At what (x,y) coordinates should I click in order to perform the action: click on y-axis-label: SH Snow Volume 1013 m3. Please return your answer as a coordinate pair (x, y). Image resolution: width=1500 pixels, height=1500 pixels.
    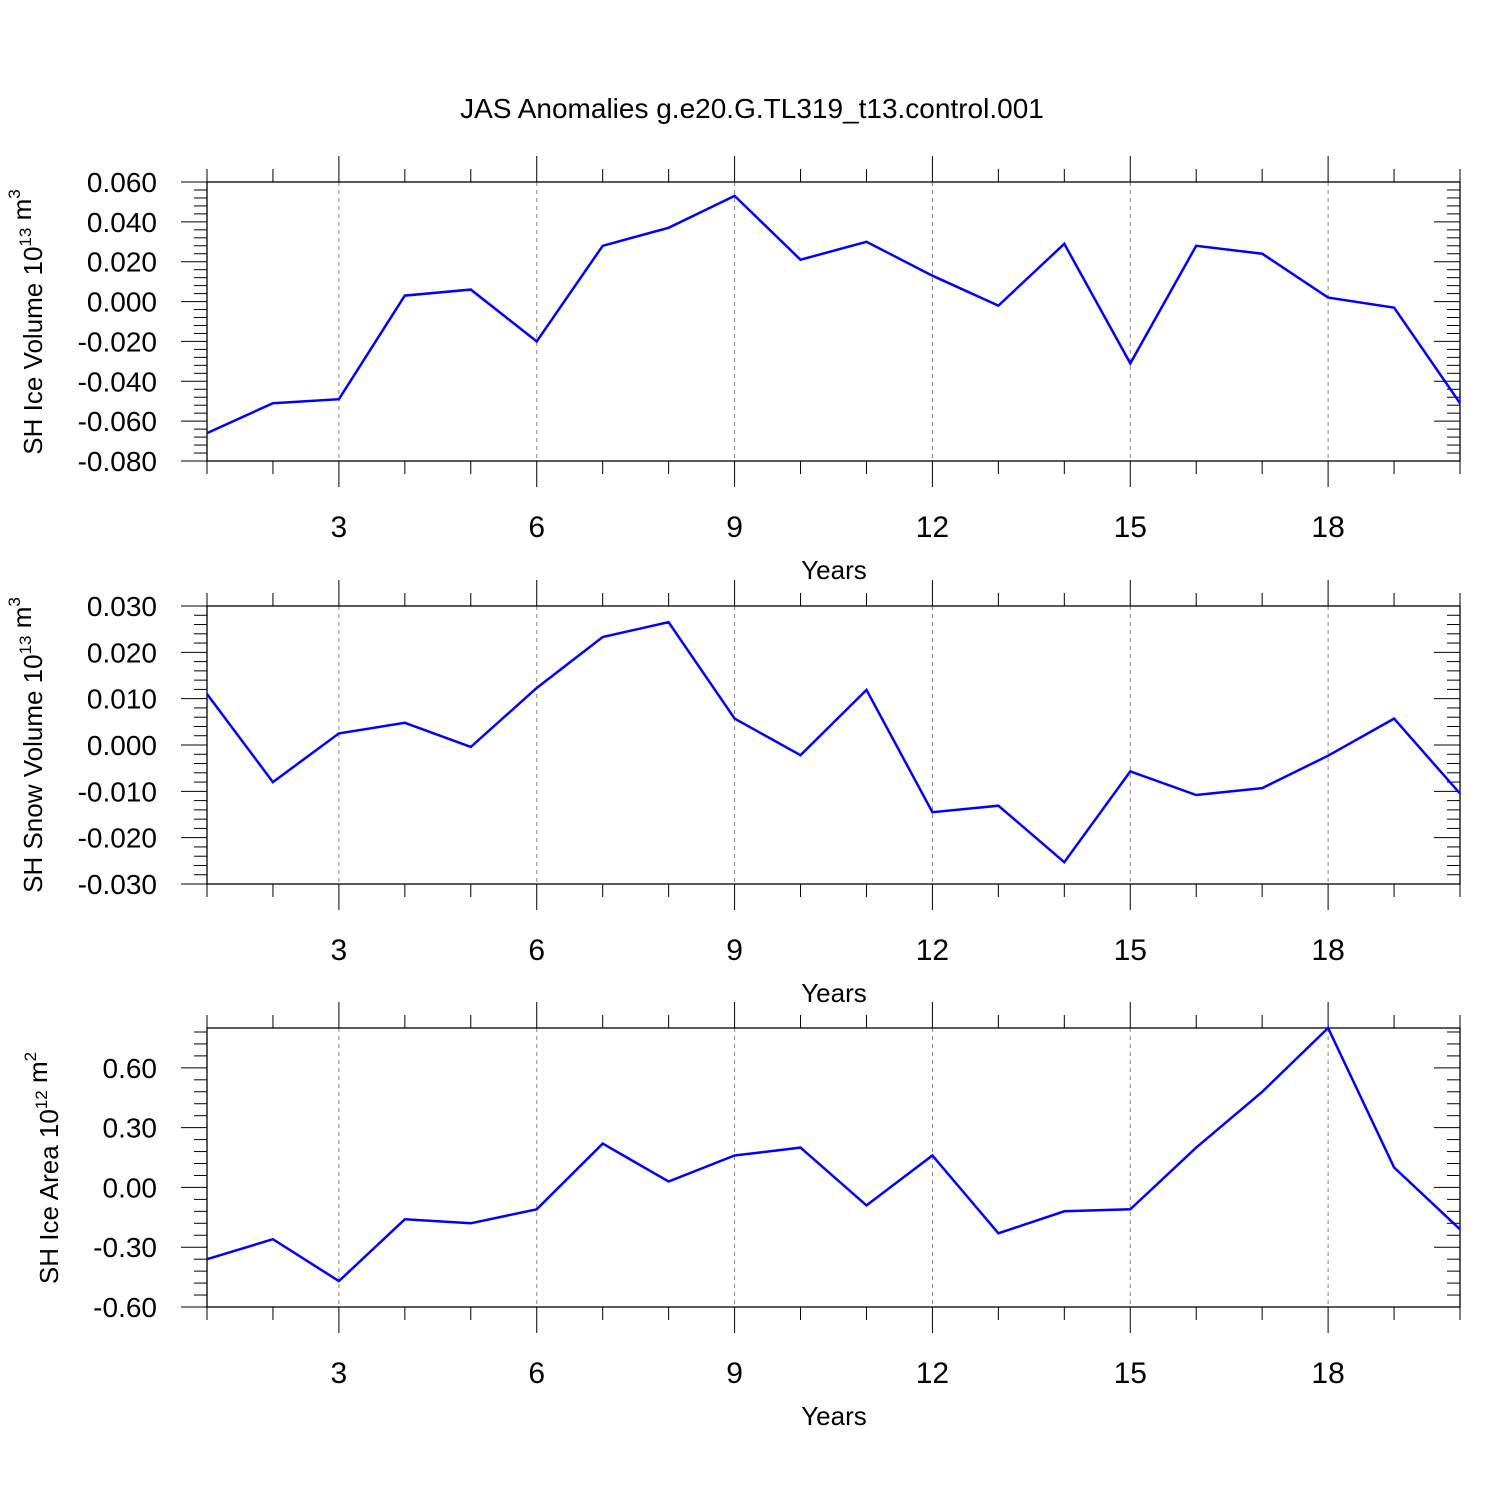
    Looking at the image, I should click on (26, 745).